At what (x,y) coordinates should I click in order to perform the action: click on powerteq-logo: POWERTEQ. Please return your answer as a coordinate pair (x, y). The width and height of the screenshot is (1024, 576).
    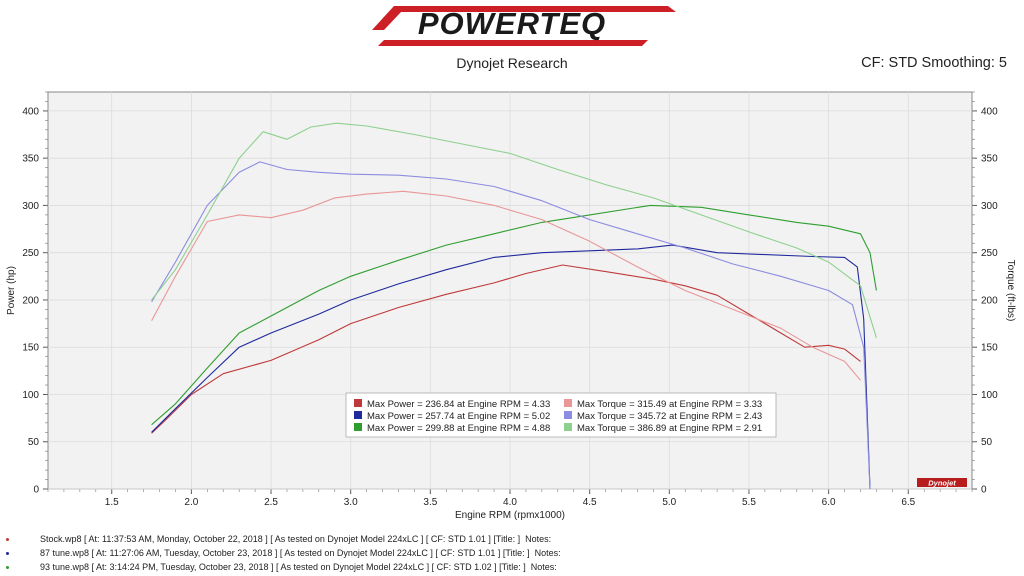
    Looking at the image, I should click on (524, 26).